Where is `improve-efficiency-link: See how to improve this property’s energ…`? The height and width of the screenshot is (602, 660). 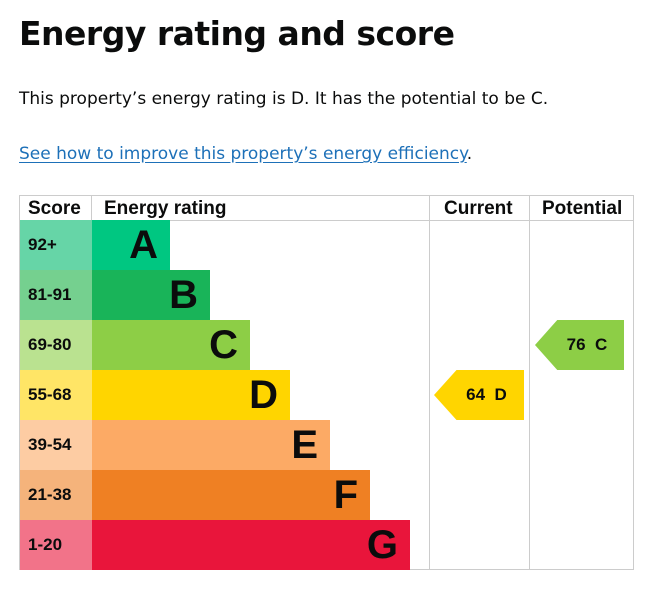
improve-efficiency-link: See how to improve this property’s energ… is located at coordinates (243, 154).